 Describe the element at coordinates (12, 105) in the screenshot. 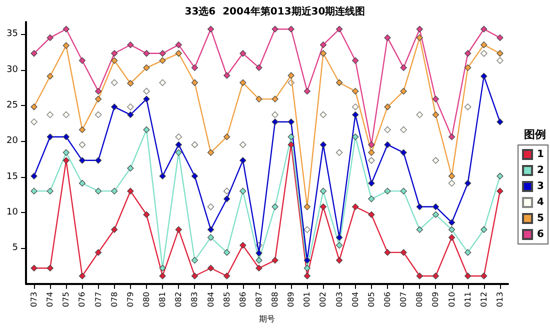

I see `y-tick-label: 25` at that location.